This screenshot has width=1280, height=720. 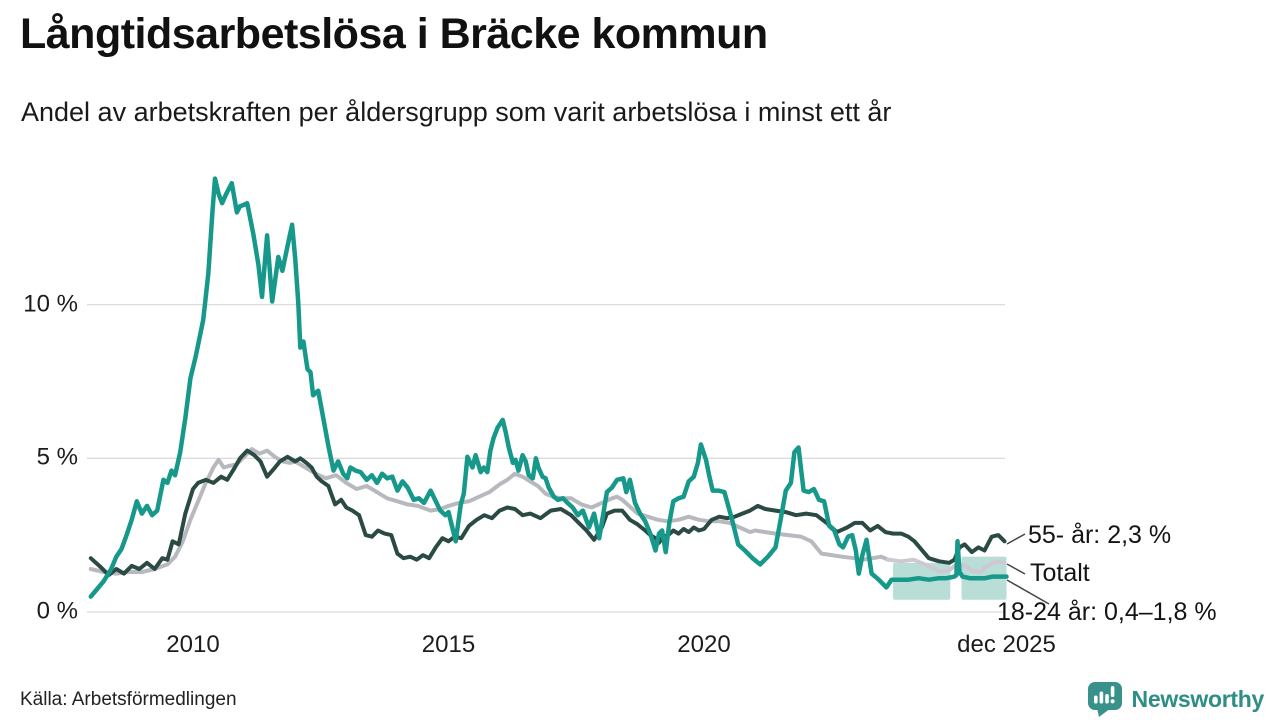 I want to click on newsworthy-wordmark: Newsworthy, so click(x=1198, y=698).